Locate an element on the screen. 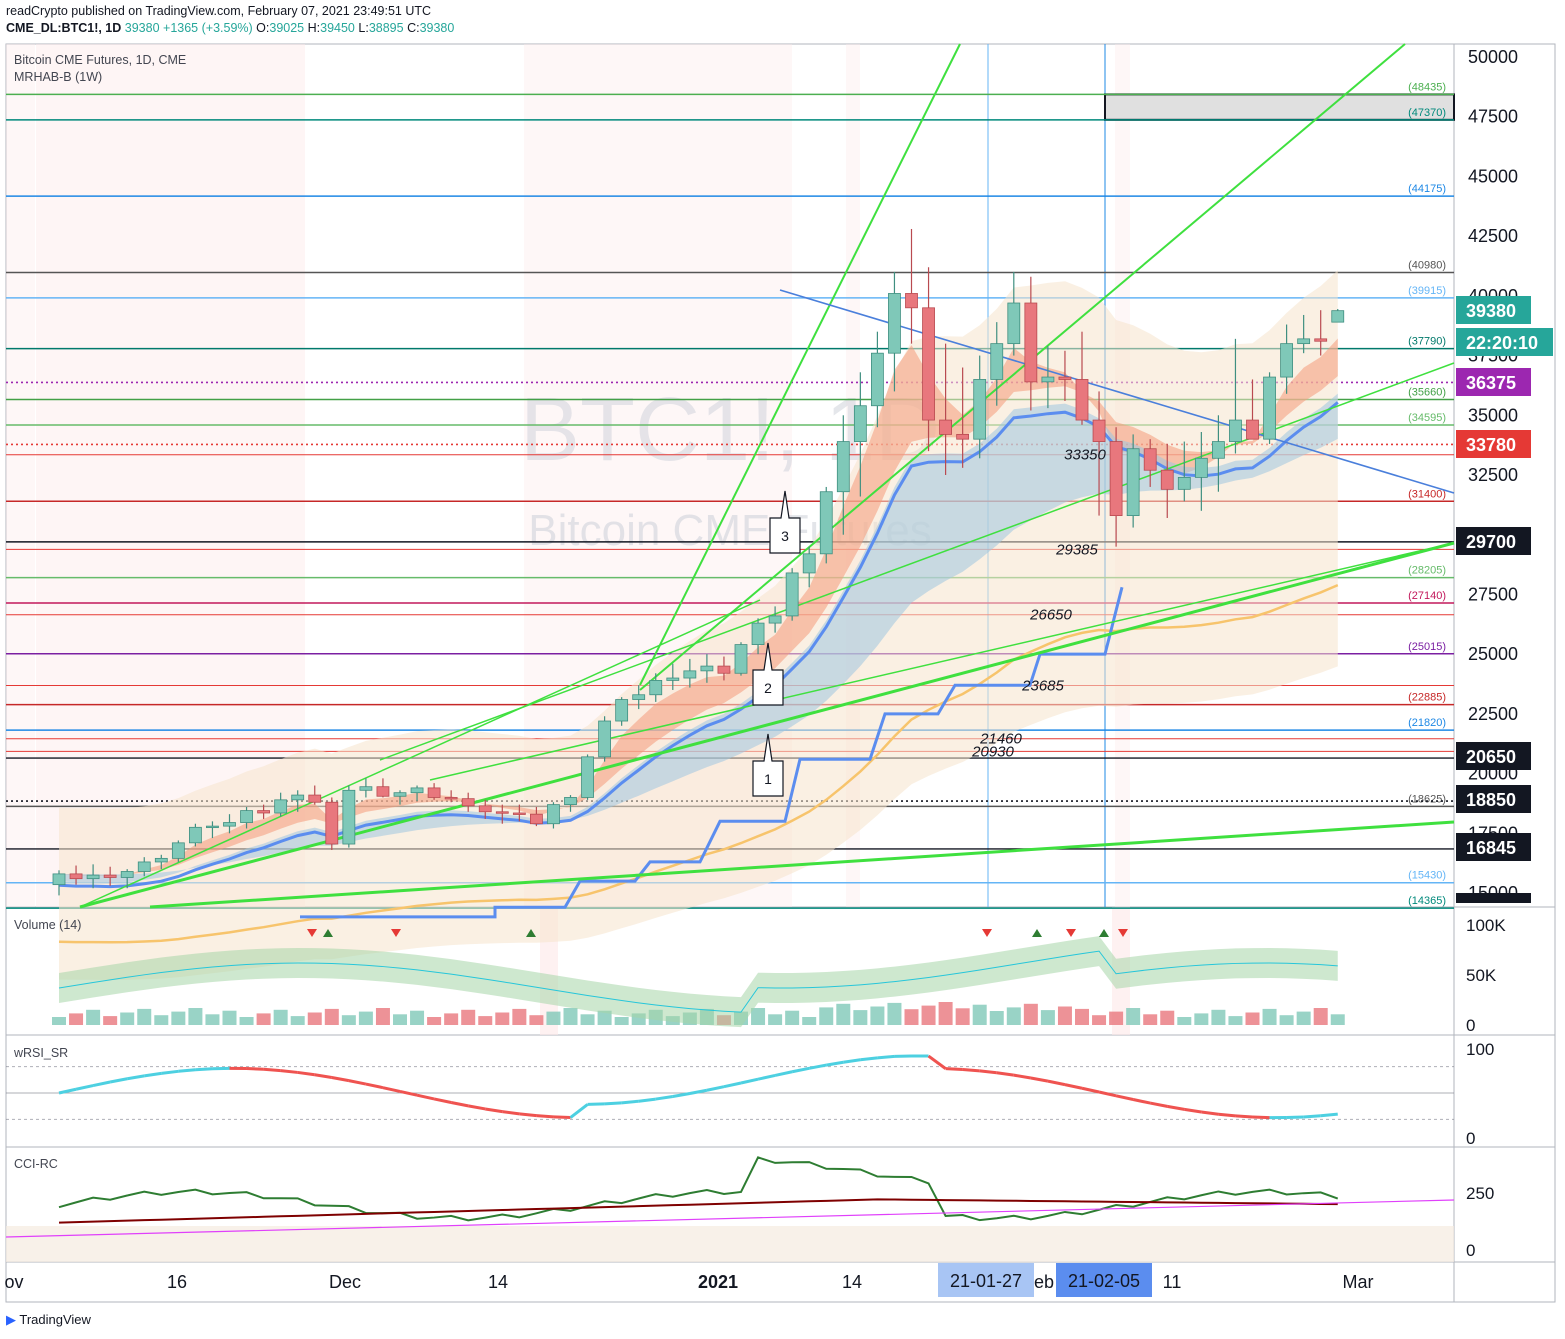 Image resolution: width=1565 pixels, height=1339 pixels. badge-text: 16845 is located at coordinates (1491, 848).